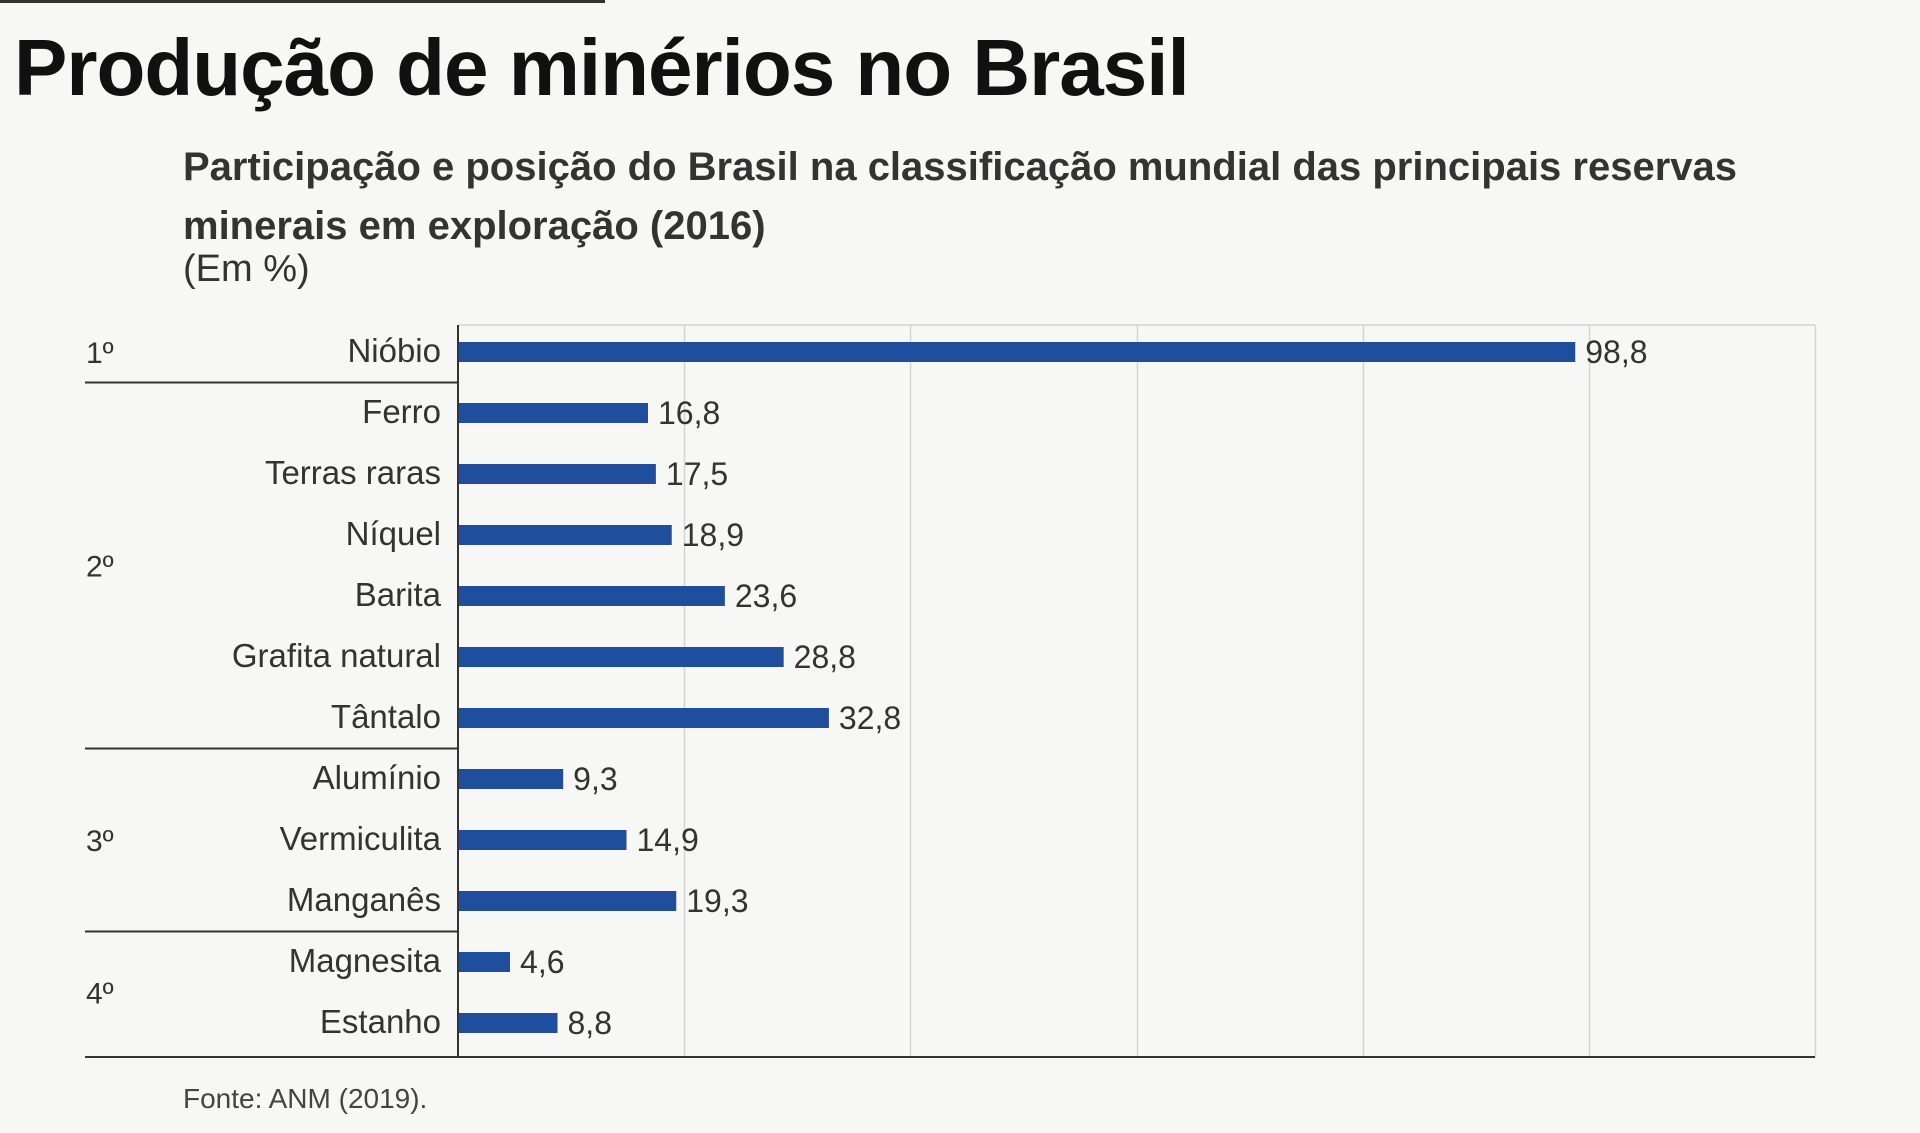  I want to click on value-label: 28,8, so click(825, 657).